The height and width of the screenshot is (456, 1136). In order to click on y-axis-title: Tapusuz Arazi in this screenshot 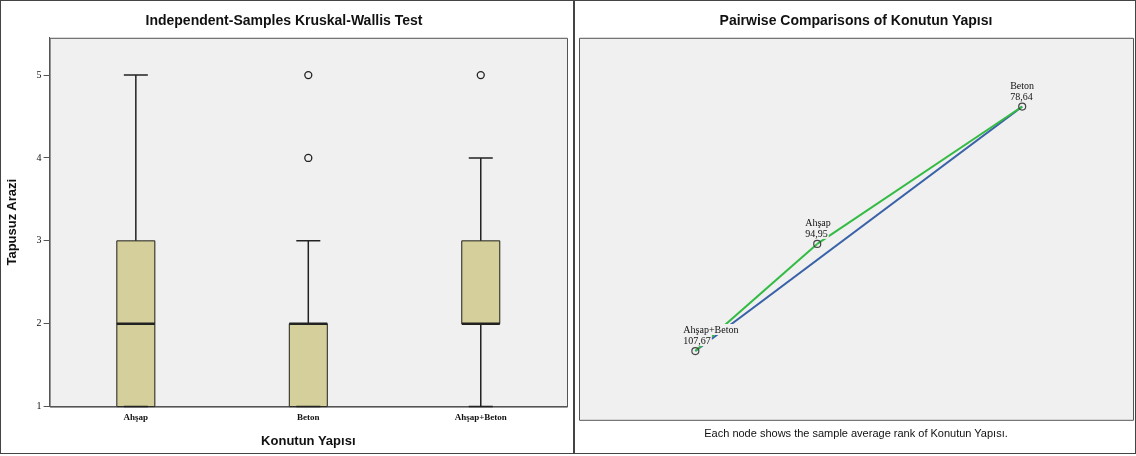, I will do `click(12, 222)`.